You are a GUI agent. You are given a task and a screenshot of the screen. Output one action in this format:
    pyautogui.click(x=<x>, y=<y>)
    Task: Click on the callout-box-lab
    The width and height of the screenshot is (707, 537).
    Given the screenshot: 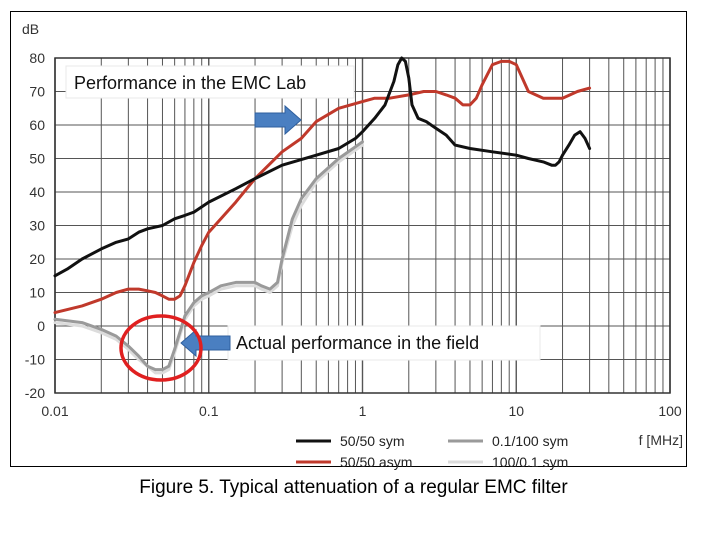 What is the action you would take?
    pyautogui.click(x=210, y=82)
    